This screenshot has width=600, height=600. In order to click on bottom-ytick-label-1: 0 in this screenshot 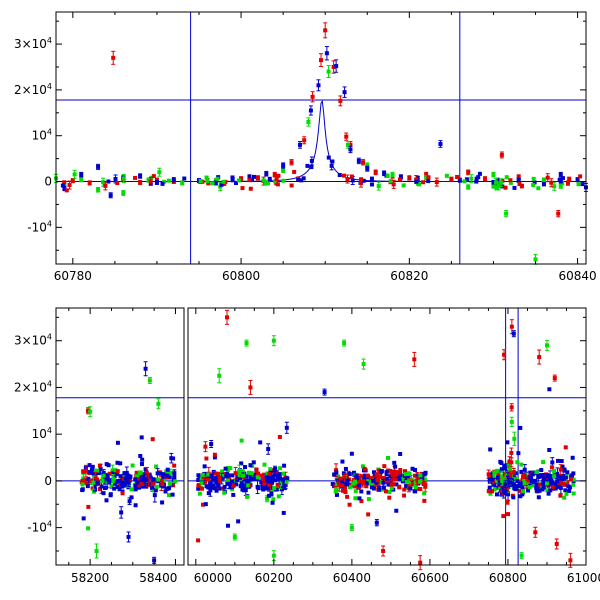, I will do `click(48, 481)`.